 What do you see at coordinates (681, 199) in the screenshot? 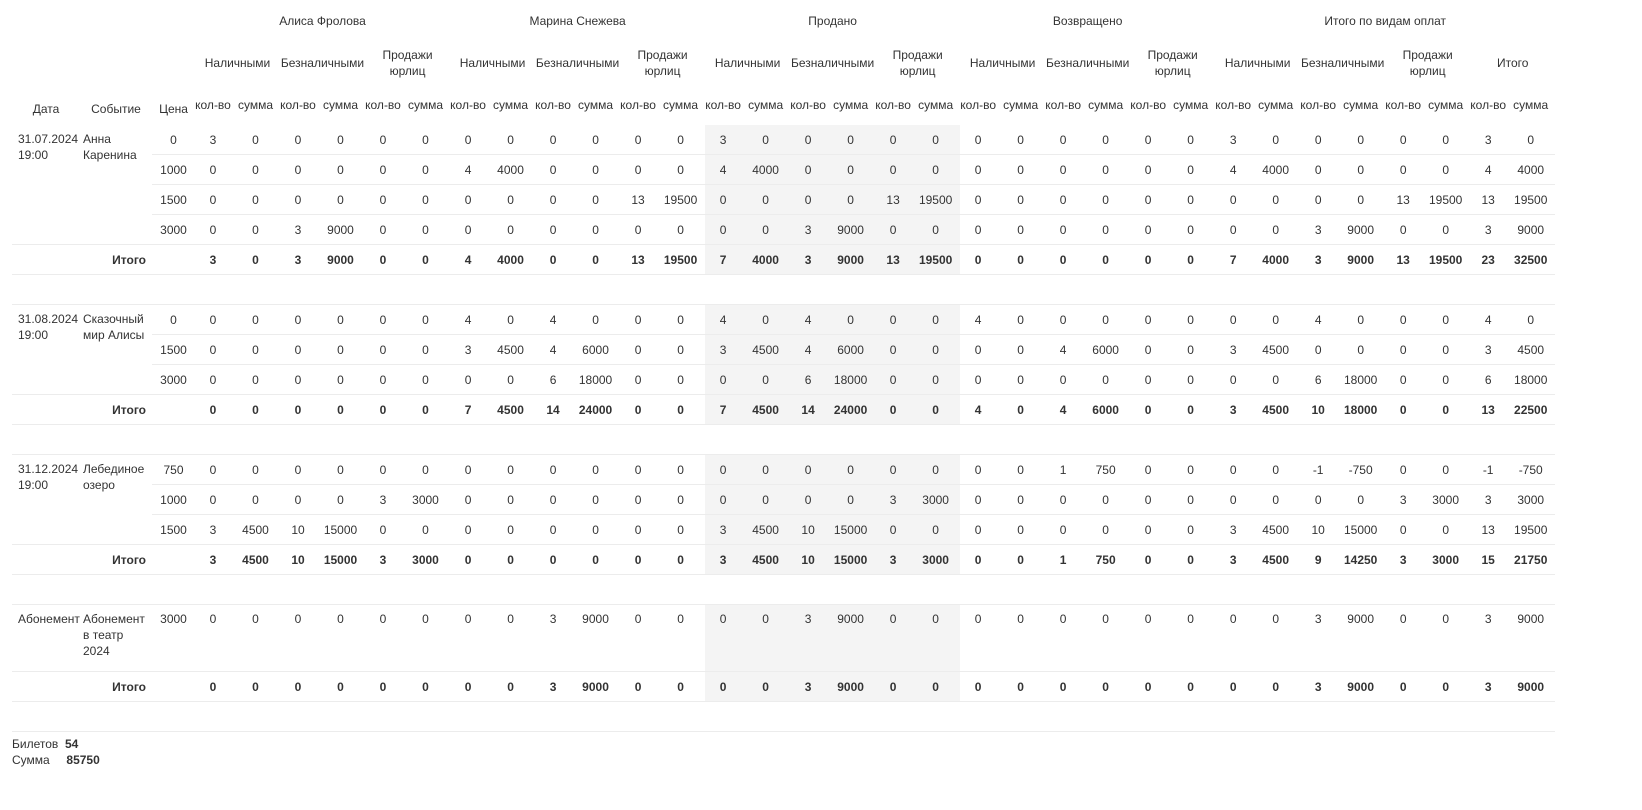
I see `sum-cell: 19500` at bounding box center [681, 199].